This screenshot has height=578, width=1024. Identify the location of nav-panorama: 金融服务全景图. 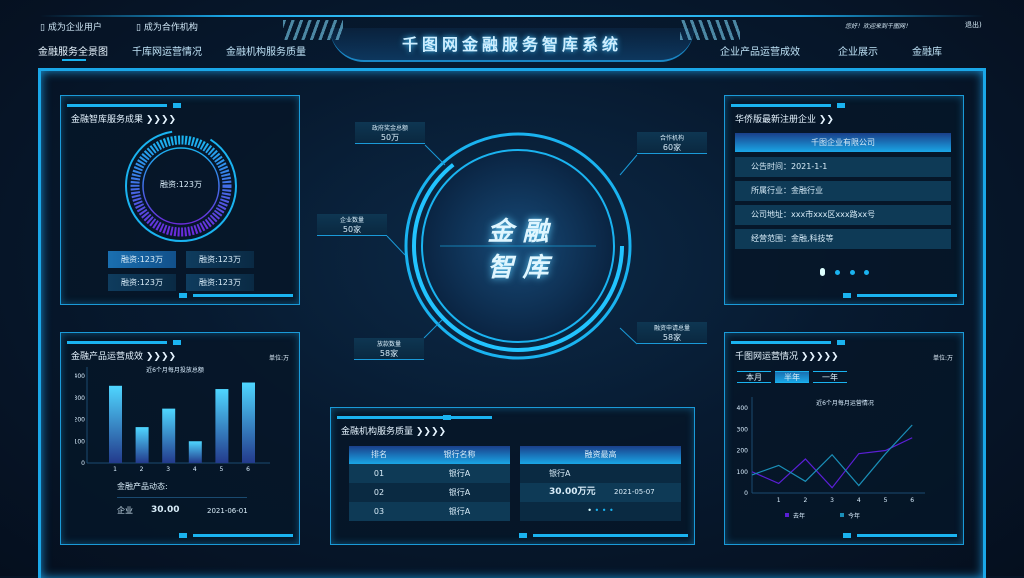
(73, 52).